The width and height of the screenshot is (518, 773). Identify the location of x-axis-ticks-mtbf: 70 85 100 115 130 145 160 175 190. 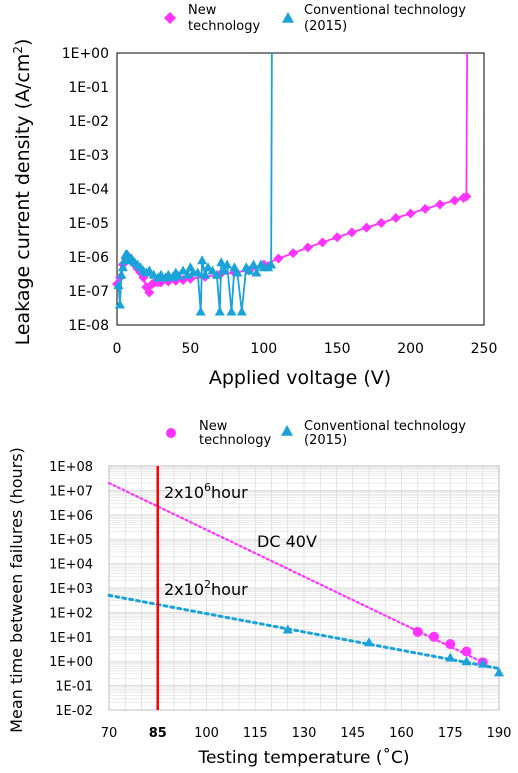
(306, 733).